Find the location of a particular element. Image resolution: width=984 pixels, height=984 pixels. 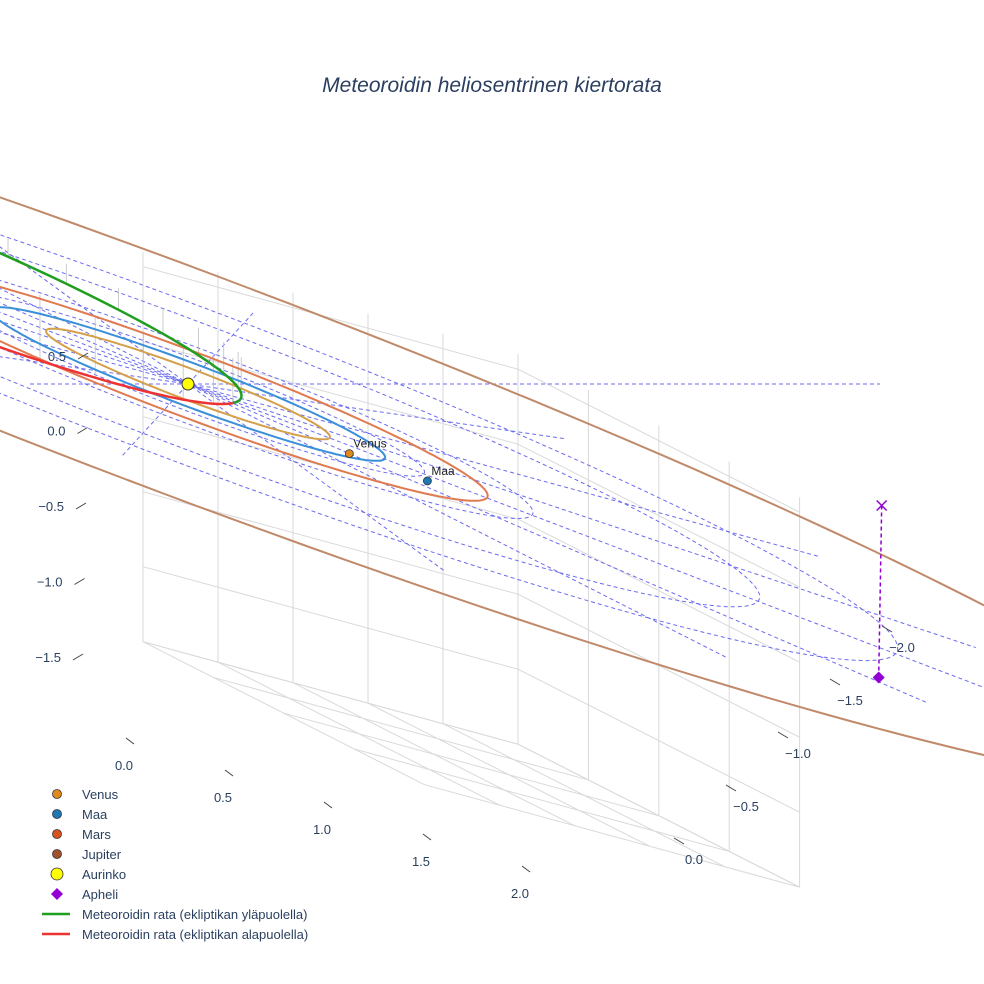

y-tick-label: −0.5 is located at coordinates (746, 806).